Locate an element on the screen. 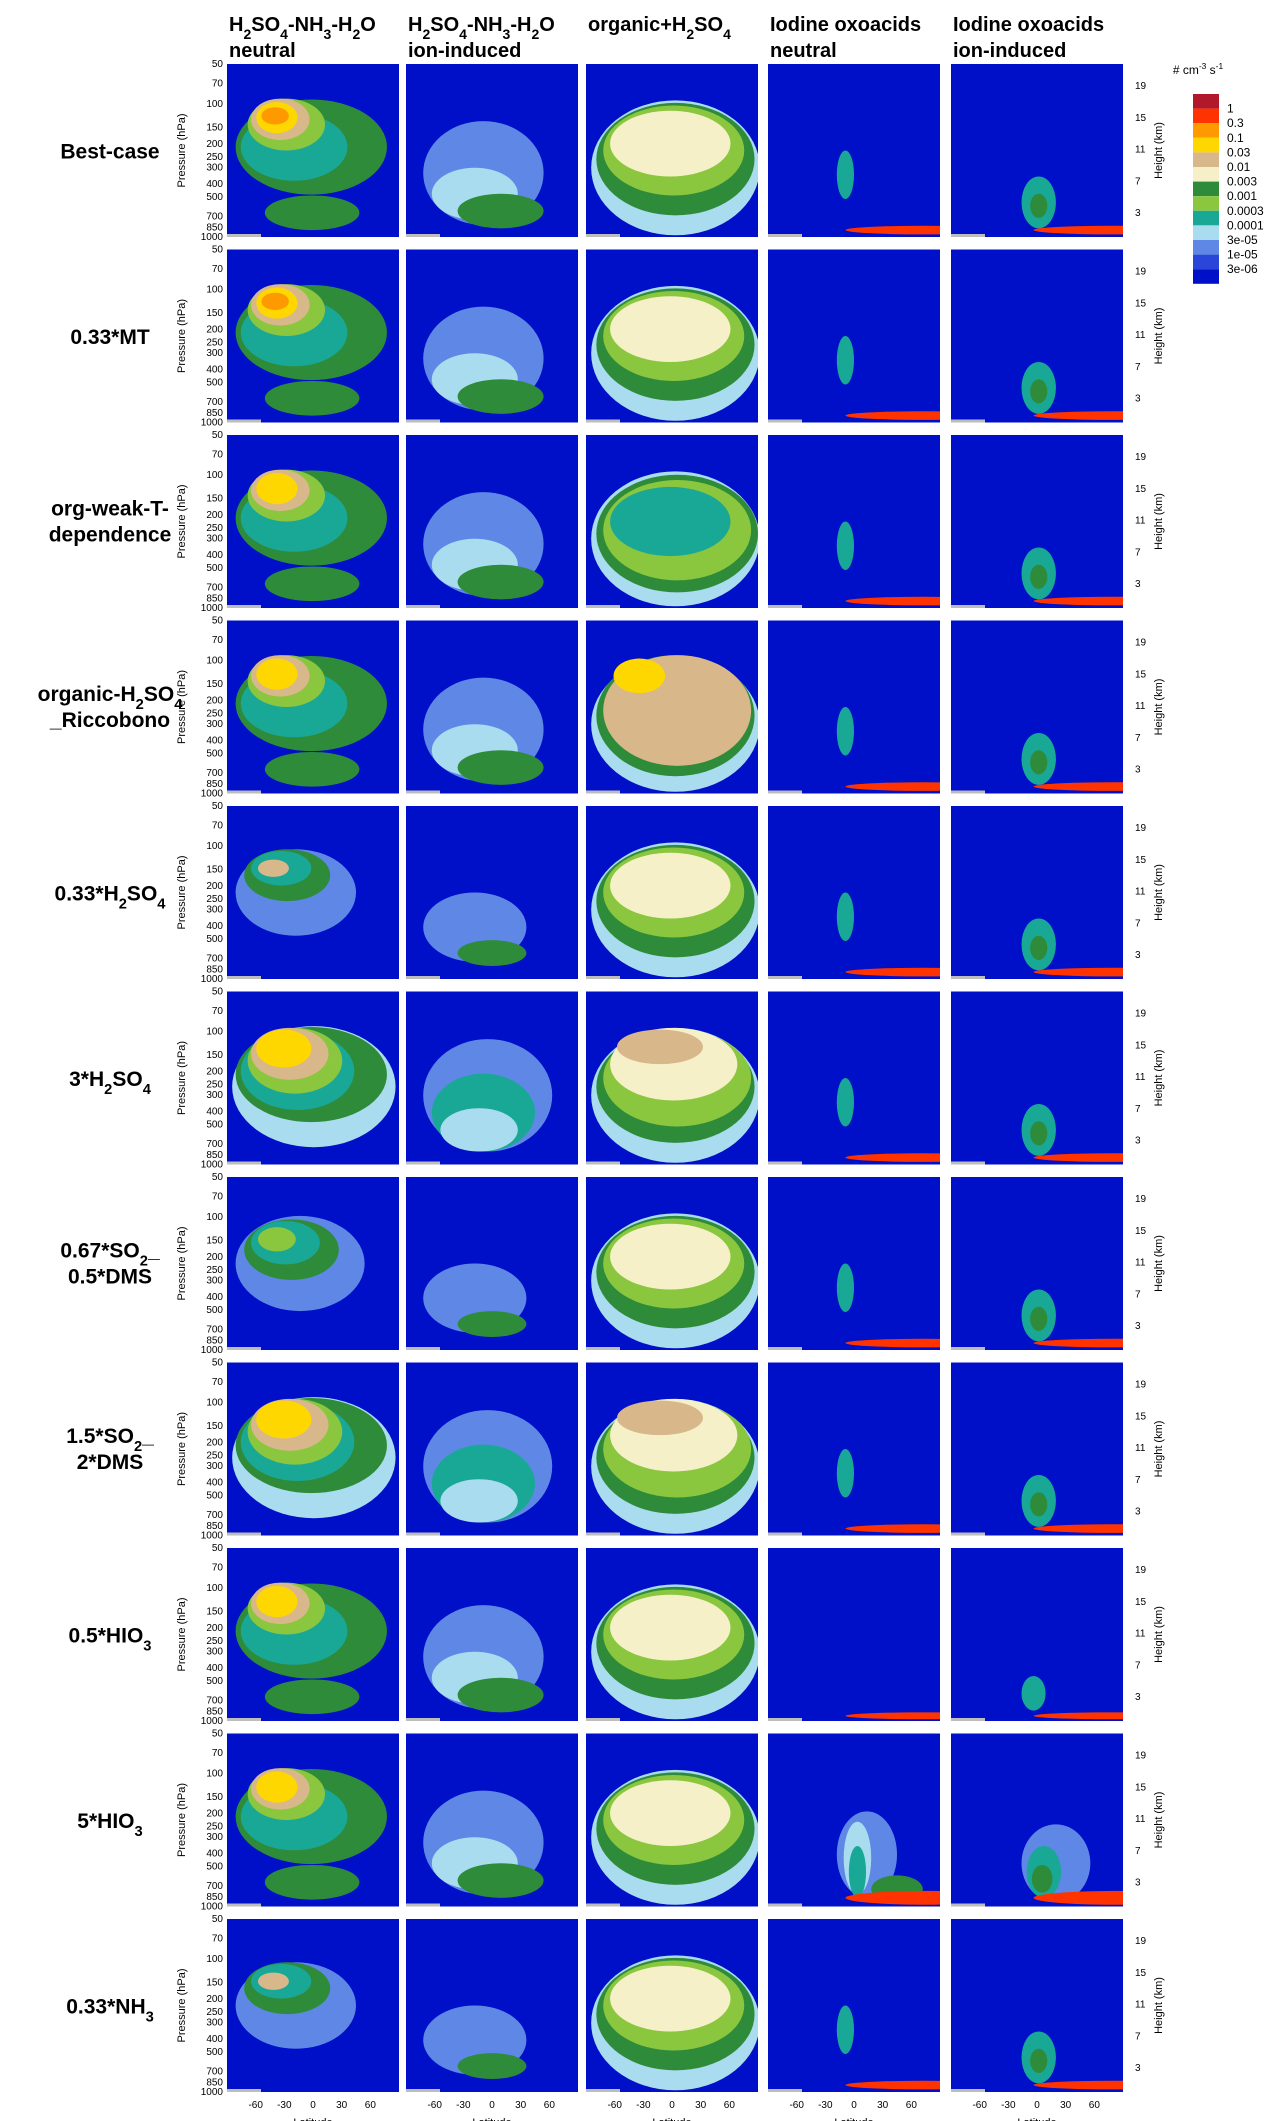  colorbar-level-label: 3e-05 is located at coordinates (1242, 240).